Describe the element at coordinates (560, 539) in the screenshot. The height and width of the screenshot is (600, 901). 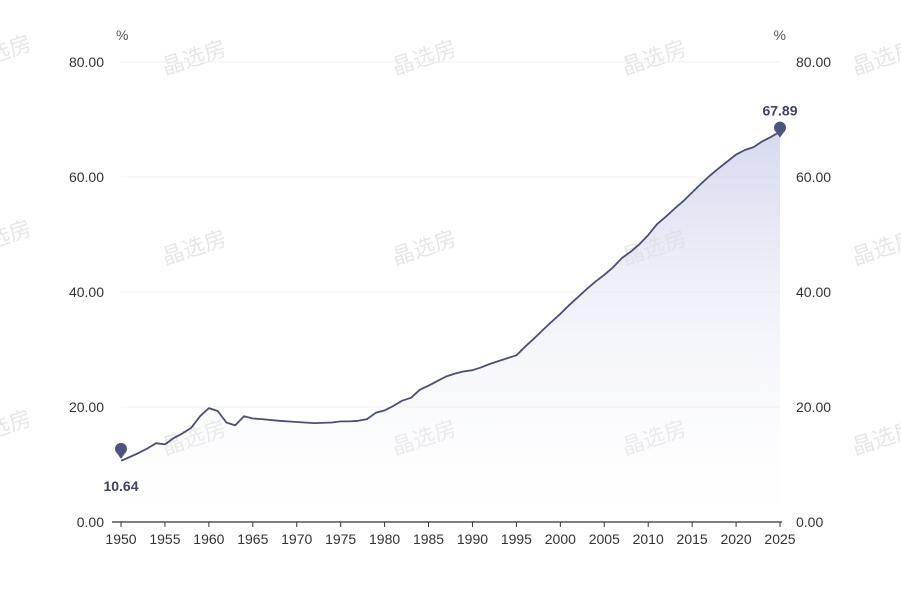
I see `x-tick-label: 2000` at that location.